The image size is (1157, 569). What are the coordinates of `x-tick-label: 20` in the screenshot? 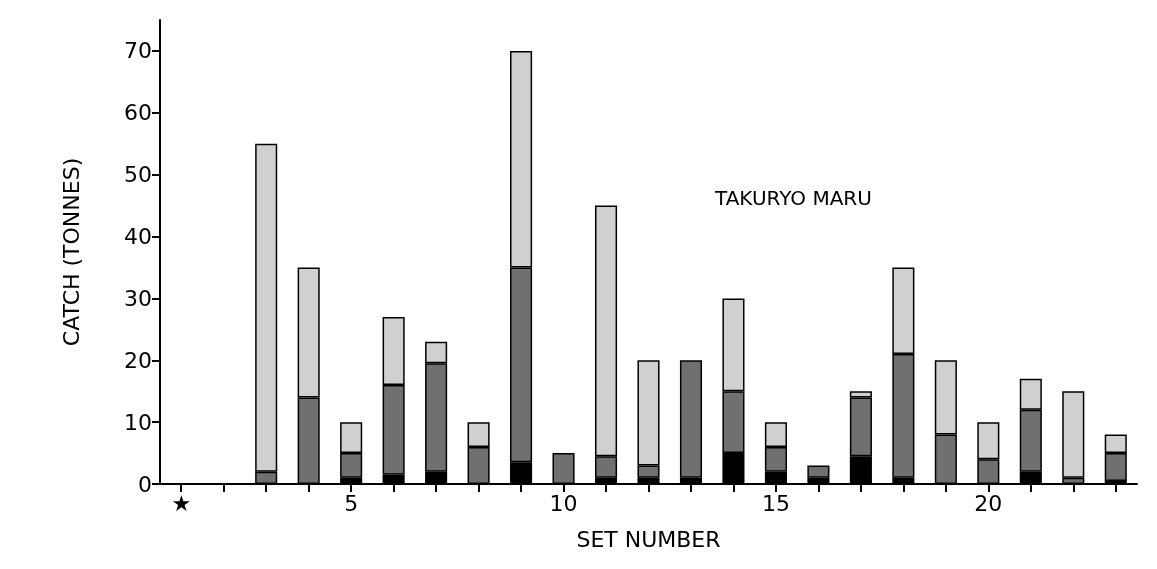 It's located at (988, 503).